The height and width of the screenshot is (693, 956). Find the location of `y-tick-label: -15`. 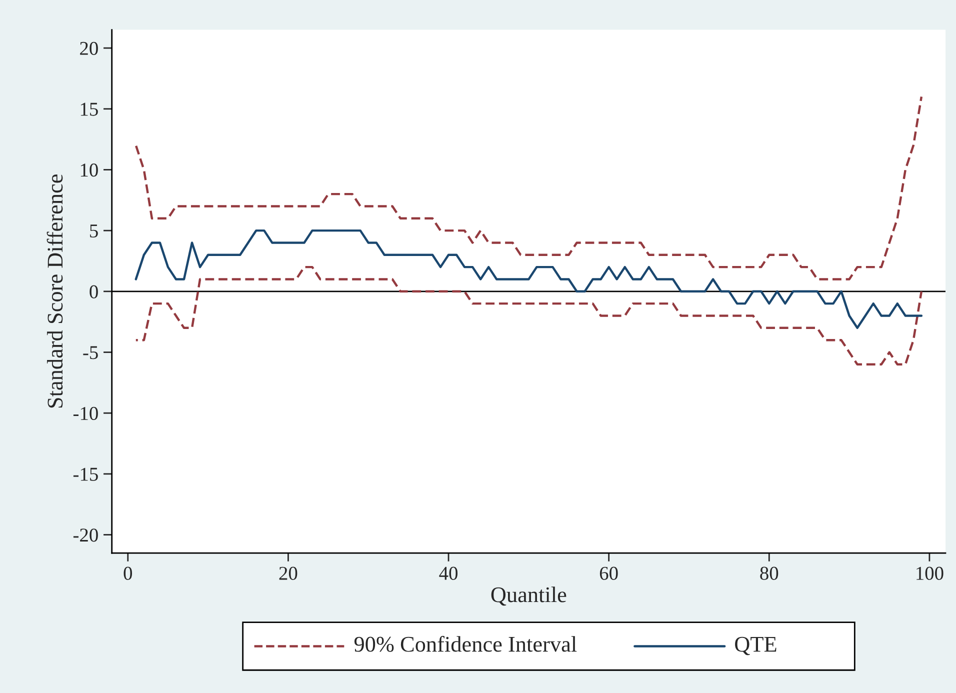

y-tick-label: -15 is located at coordinates (85, 474).